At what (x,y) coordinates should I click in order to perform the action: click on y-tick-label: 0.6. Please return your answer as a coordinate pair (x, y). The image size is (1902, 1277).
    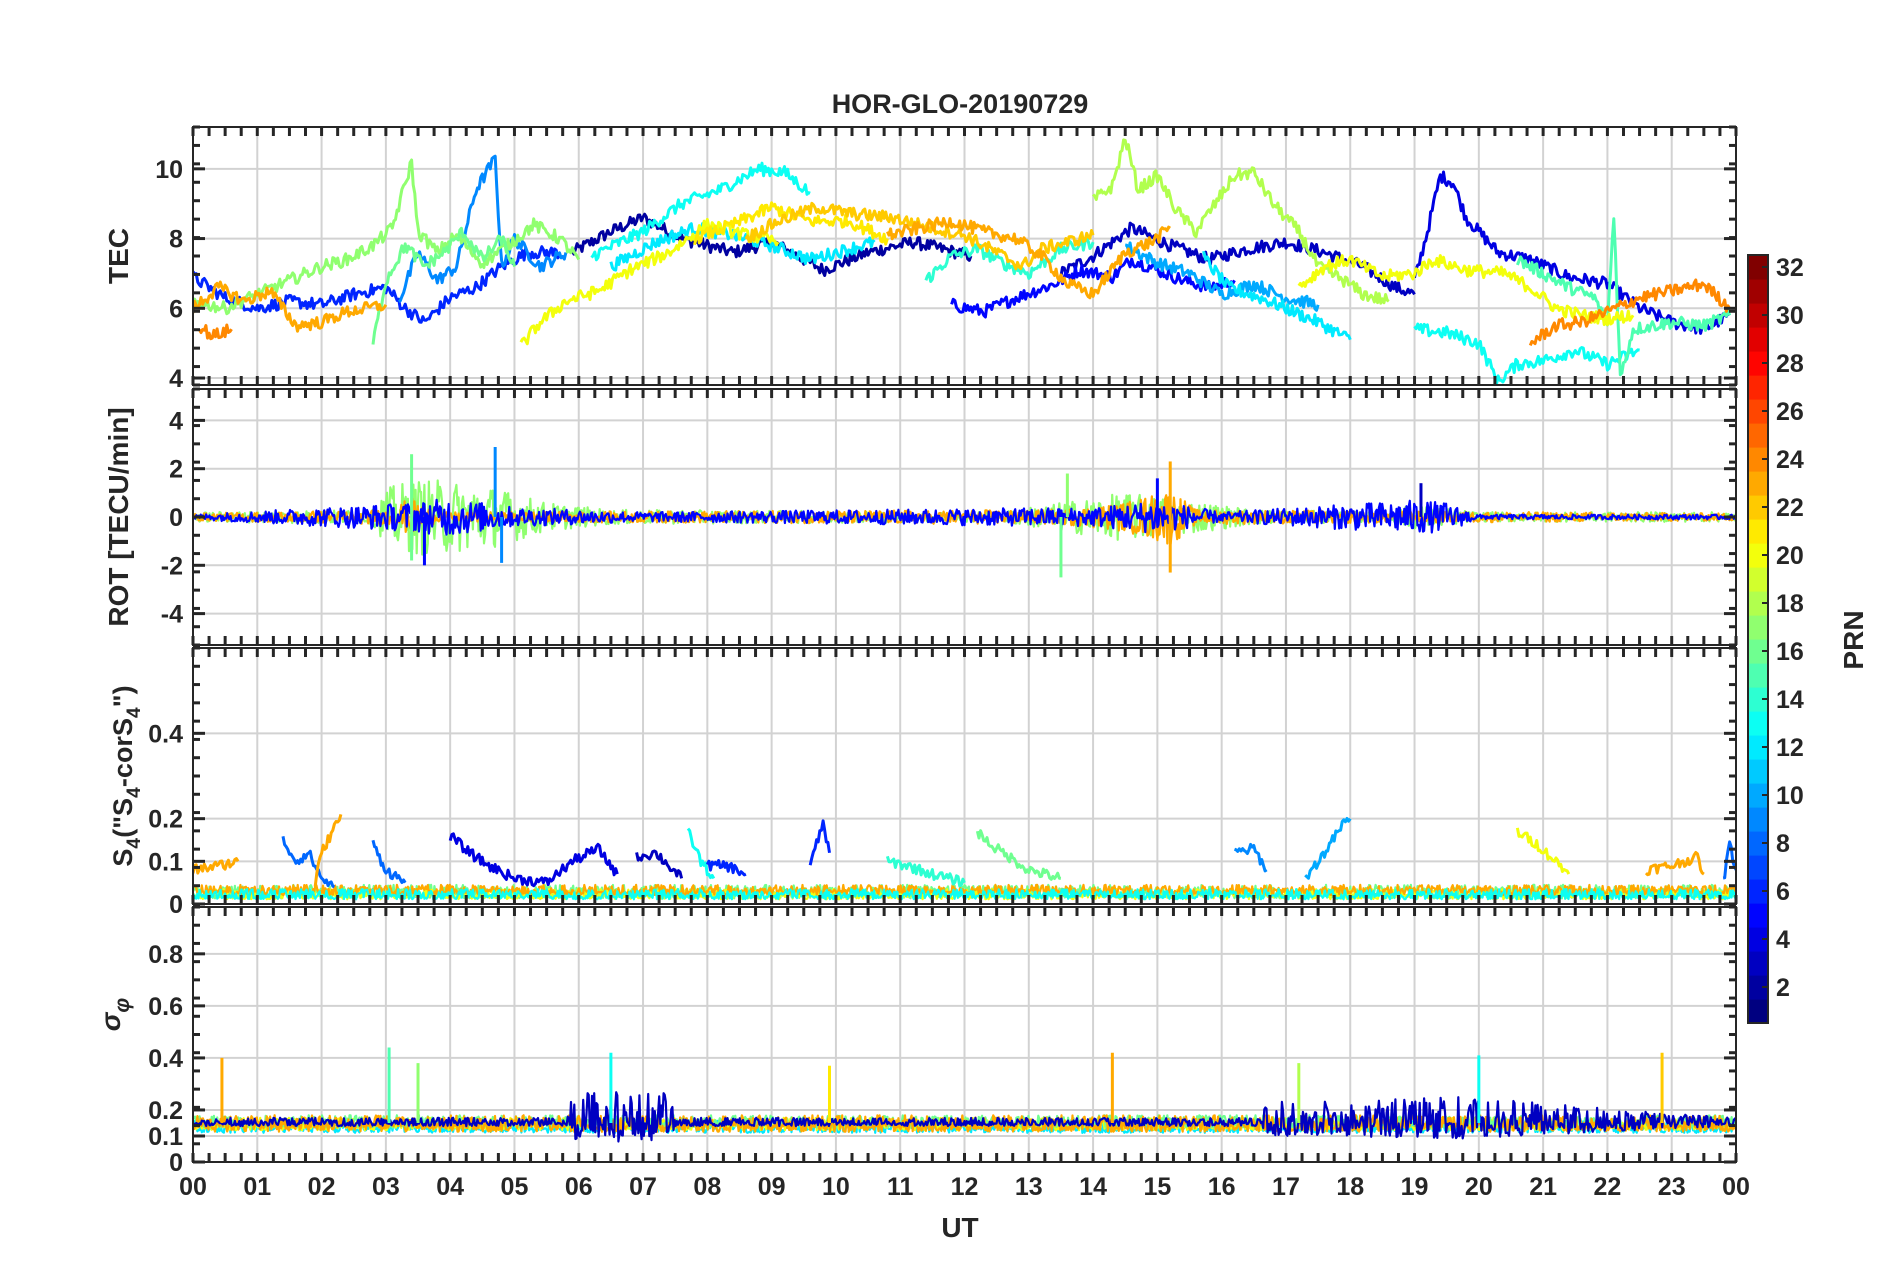
    Looking at the image, I should click on (165, 1007).